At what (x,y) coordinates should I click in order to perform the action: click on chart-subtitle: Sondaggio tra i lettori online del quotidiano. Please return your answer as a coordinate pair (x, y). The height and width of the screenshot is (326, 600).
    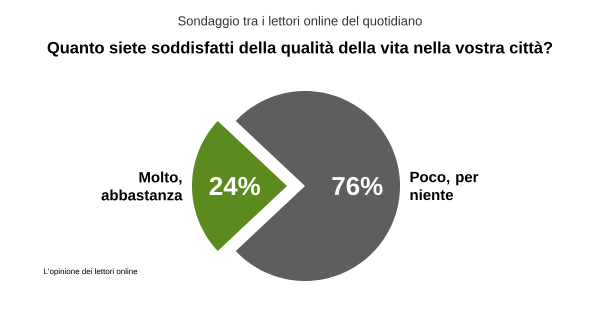
    Looking at the image, I should click on (300, 22).